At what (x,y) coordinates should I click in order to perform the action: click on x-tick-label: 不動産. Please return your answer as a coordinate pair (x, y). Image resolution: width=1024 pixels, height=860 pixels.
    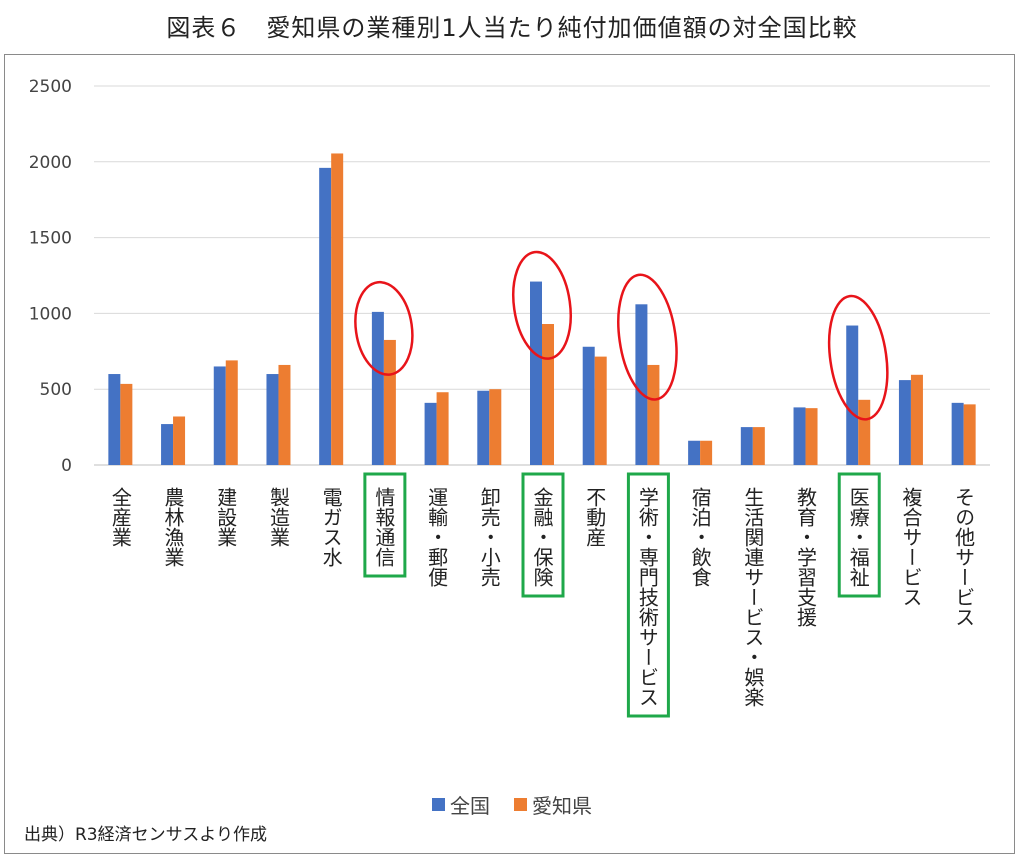
    Looking at the image, I should click on (595, 517).